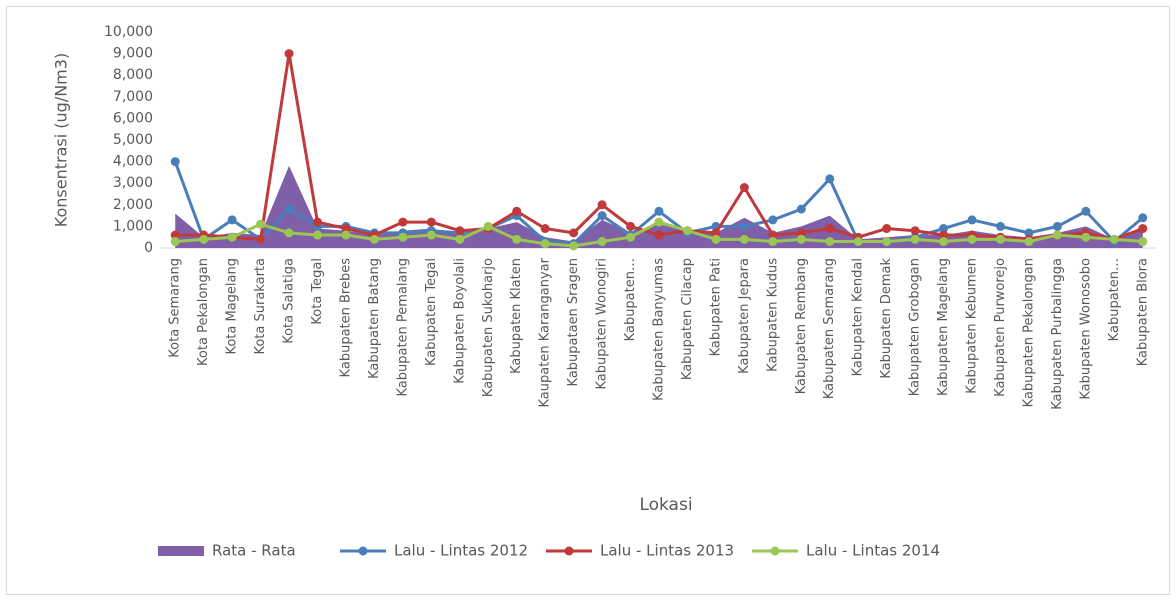 This screenshot has width=1176, height=602. What do you see at coordinates (488, 327) in the screenshot?
I see `x-tick-label: Kabupaten Sukoharjo` at bounding box center [488, 327].